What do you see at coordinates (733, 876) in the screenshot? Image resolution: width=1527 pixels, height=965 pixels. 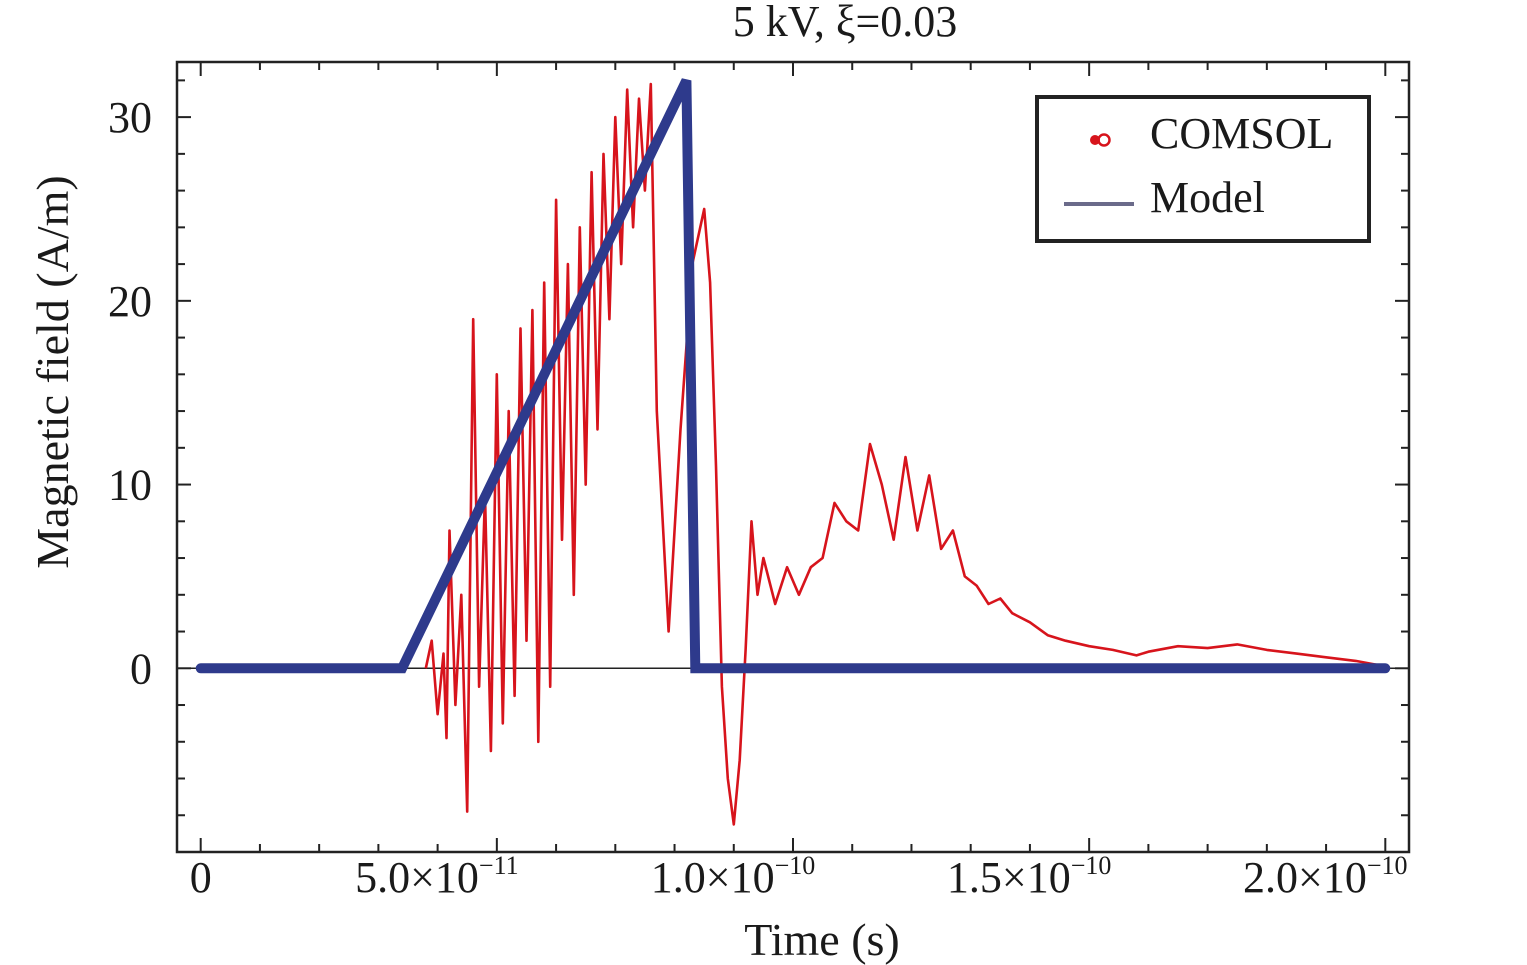 I see `x-tick-label: 1.0×10⁻¹⁰` at bounding box center [733, 876].